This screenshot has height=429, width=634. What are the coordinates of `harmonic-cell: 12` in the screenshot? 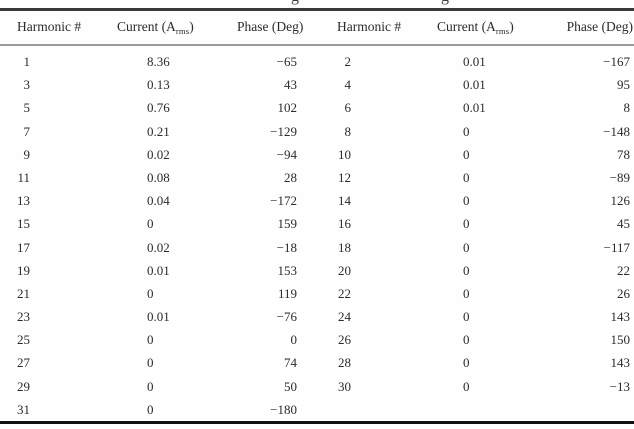 It's located at (344, 177).